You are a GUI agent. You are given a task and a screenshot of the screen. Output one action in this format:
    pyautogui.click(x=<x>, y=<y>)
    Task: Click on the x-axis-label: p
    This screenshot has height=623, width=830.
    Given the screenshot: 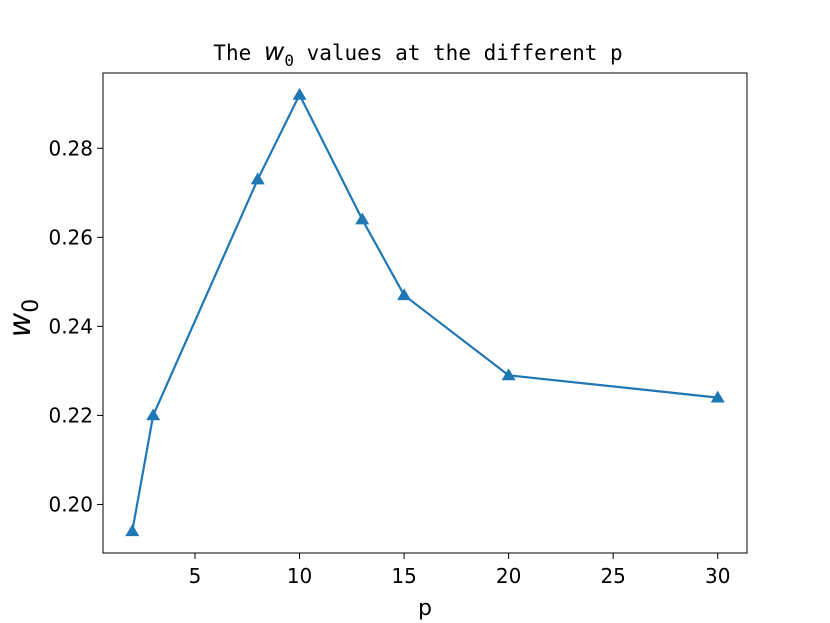 What is the action you would take?
    pyautogui.click(x=425, y=608)
    